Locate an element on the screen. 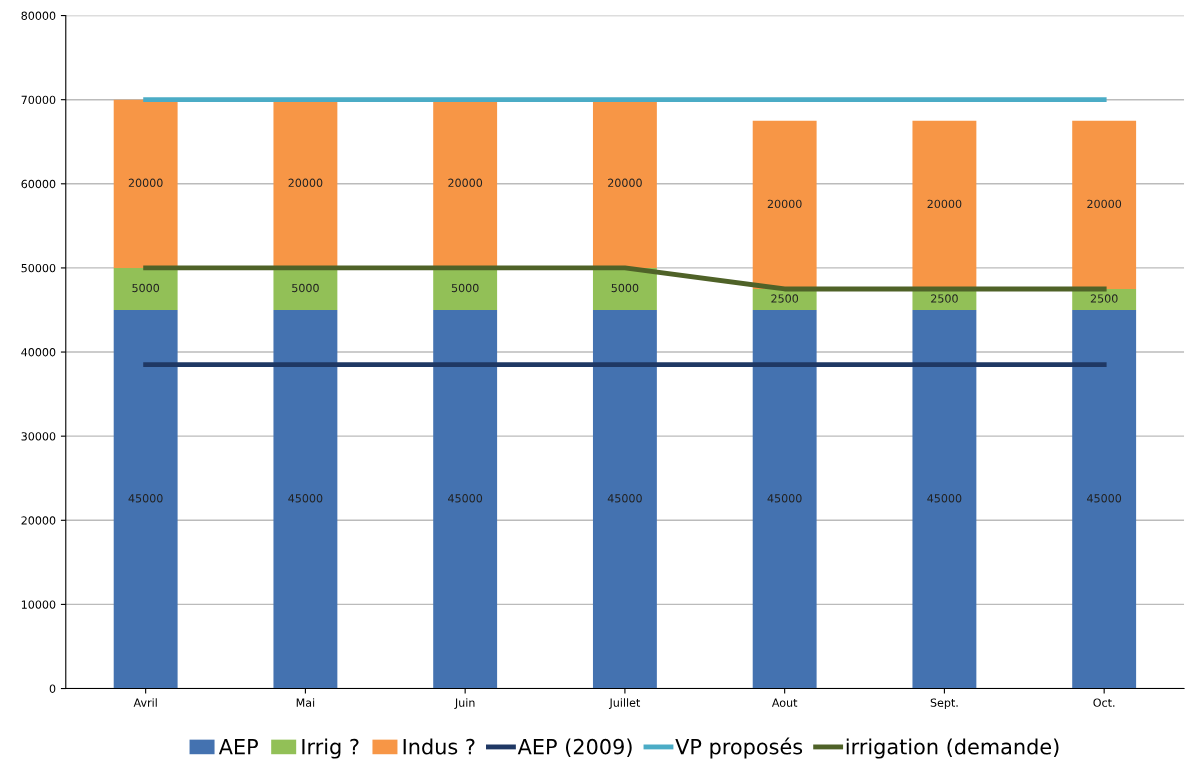 This screenshot has height=778, width=1196. x-tick-label: Sept. is located at coordinates (944, 704).